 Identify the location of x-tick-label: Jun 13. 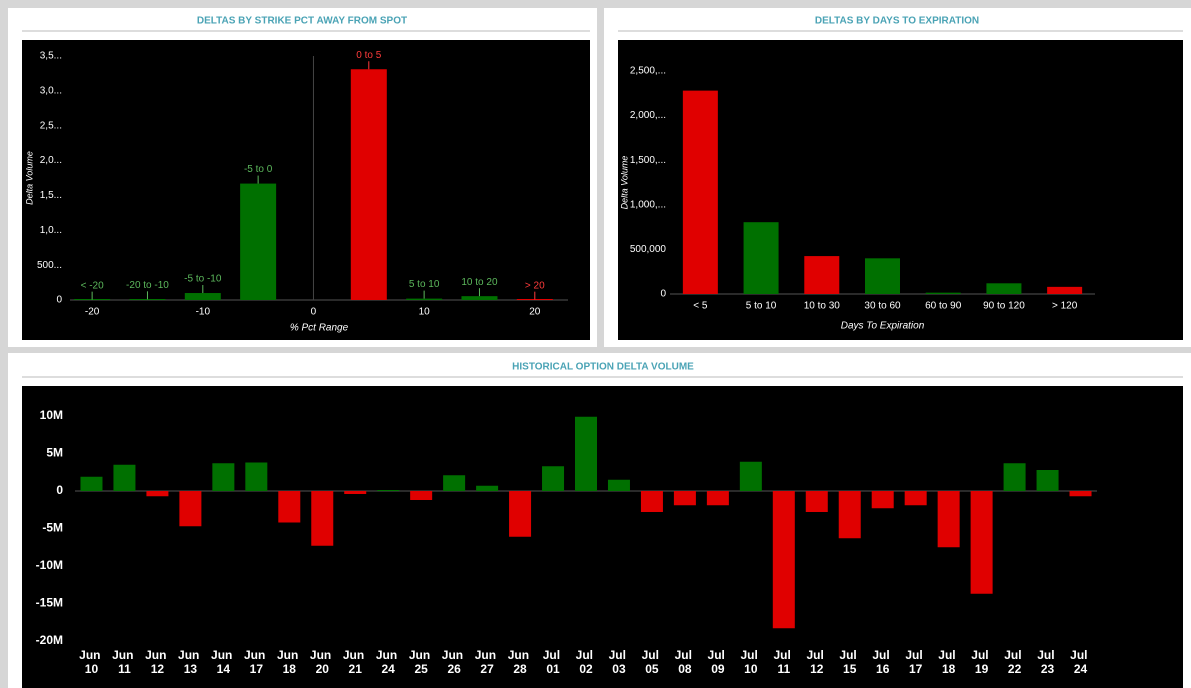
(190, 662).